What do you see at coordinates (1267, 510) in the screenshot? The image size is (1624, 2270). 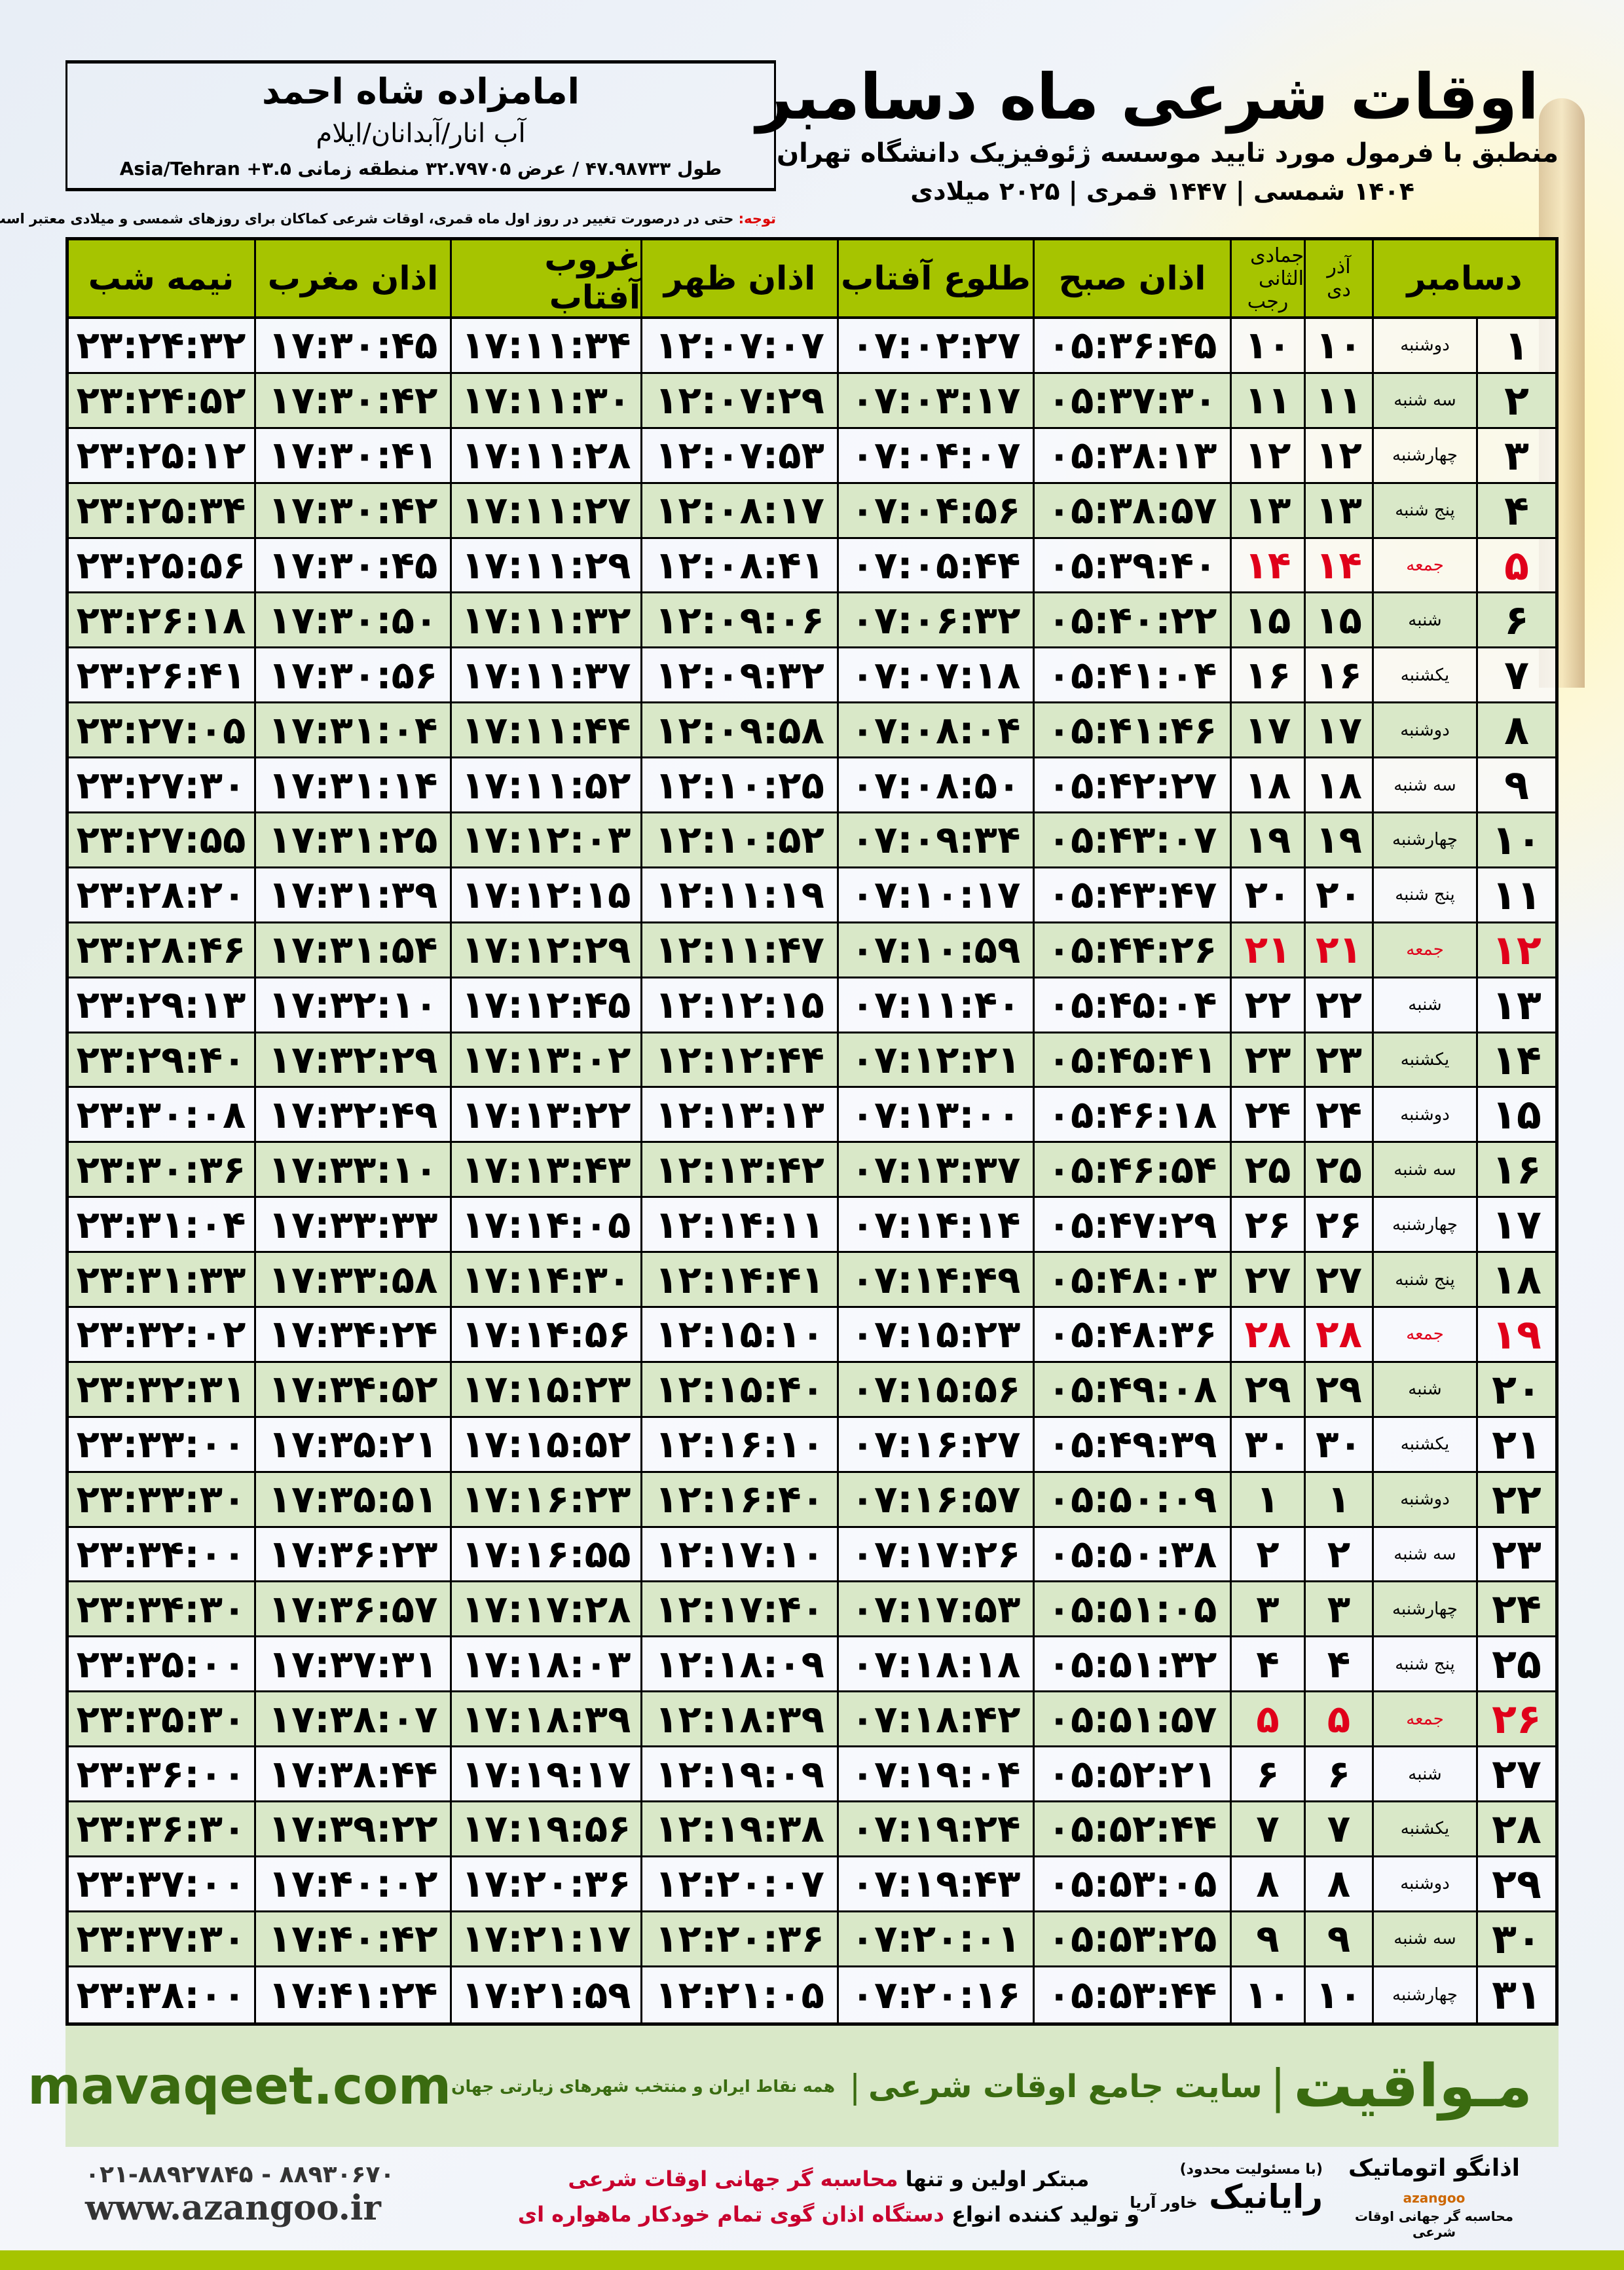 I see `hijri-day: ۱۳` at bounding box center [1267, 510].